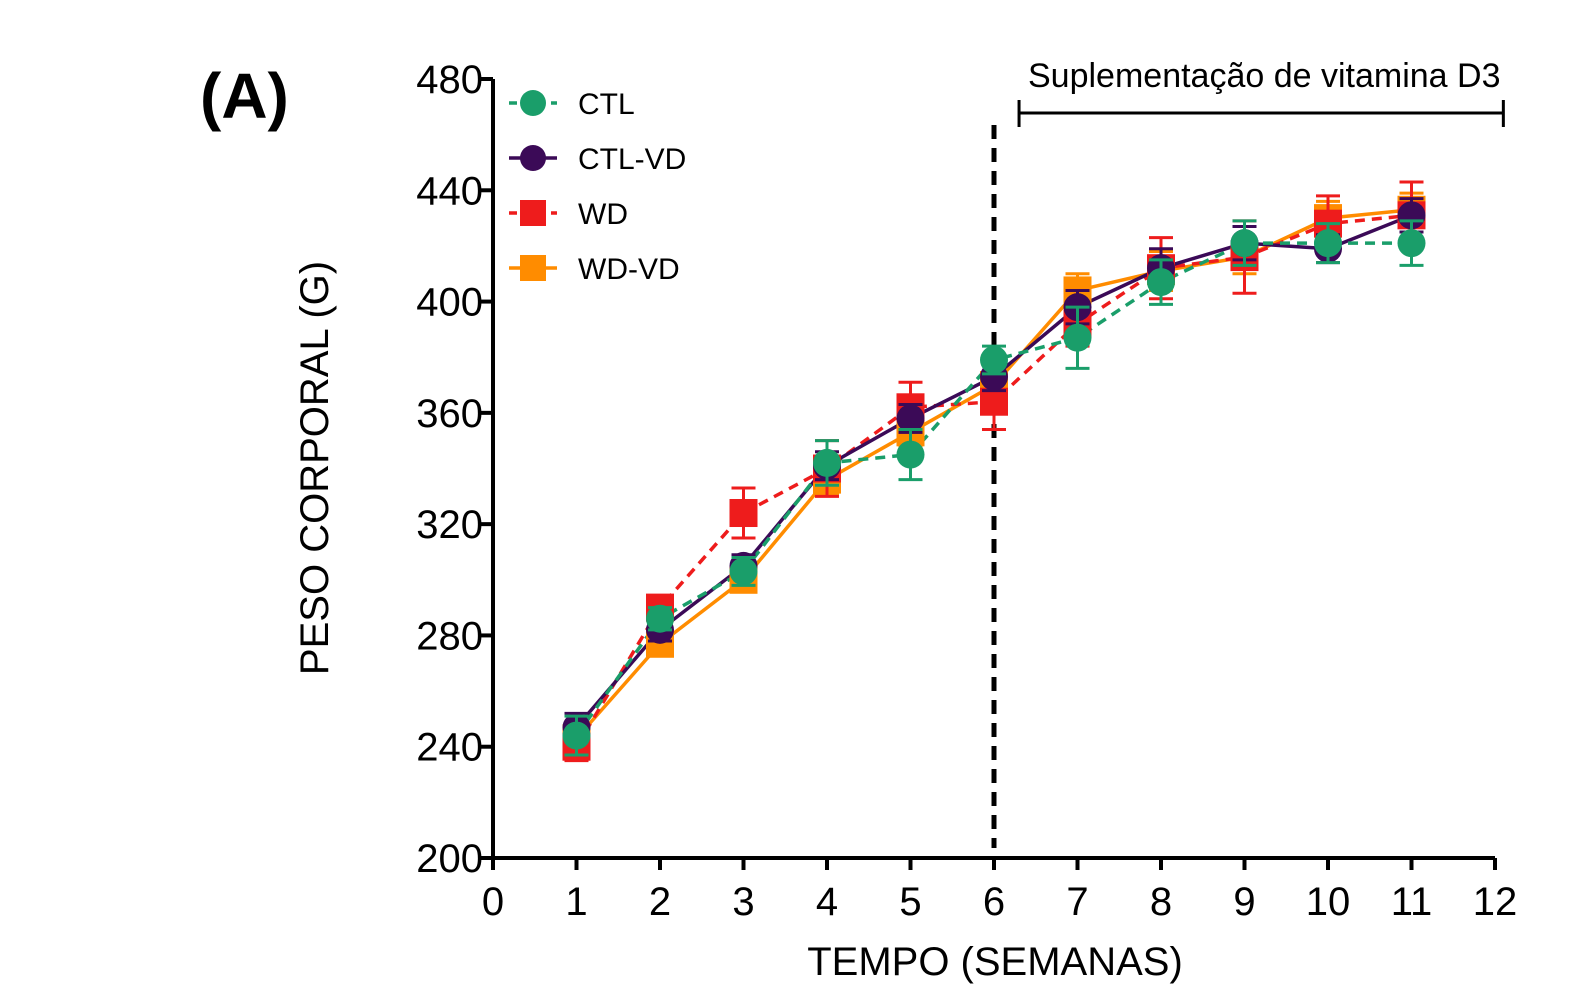  What do you see at coordinates (449, 303) in the screenshot?
I see `y-tick-label: 400` at bounding box center [449, 303].